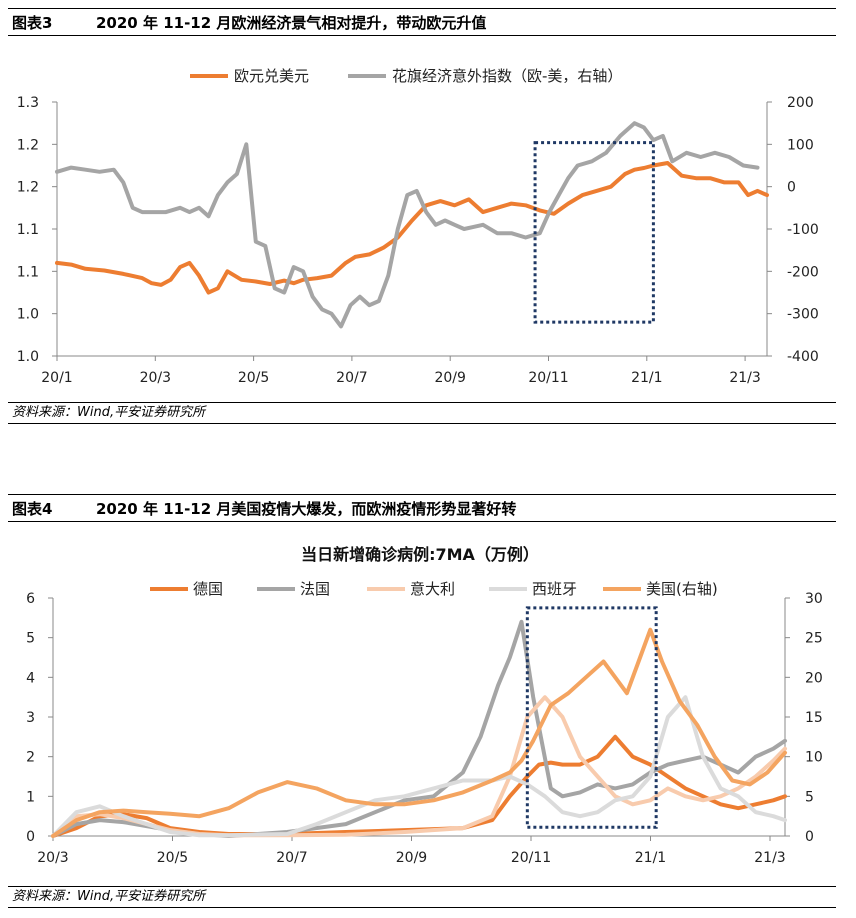 This screenshot has width=856, height=918. Describe the element at coordinates (56, 378) in the screenshot. I see `x-tick-label: 20/1` at that location.